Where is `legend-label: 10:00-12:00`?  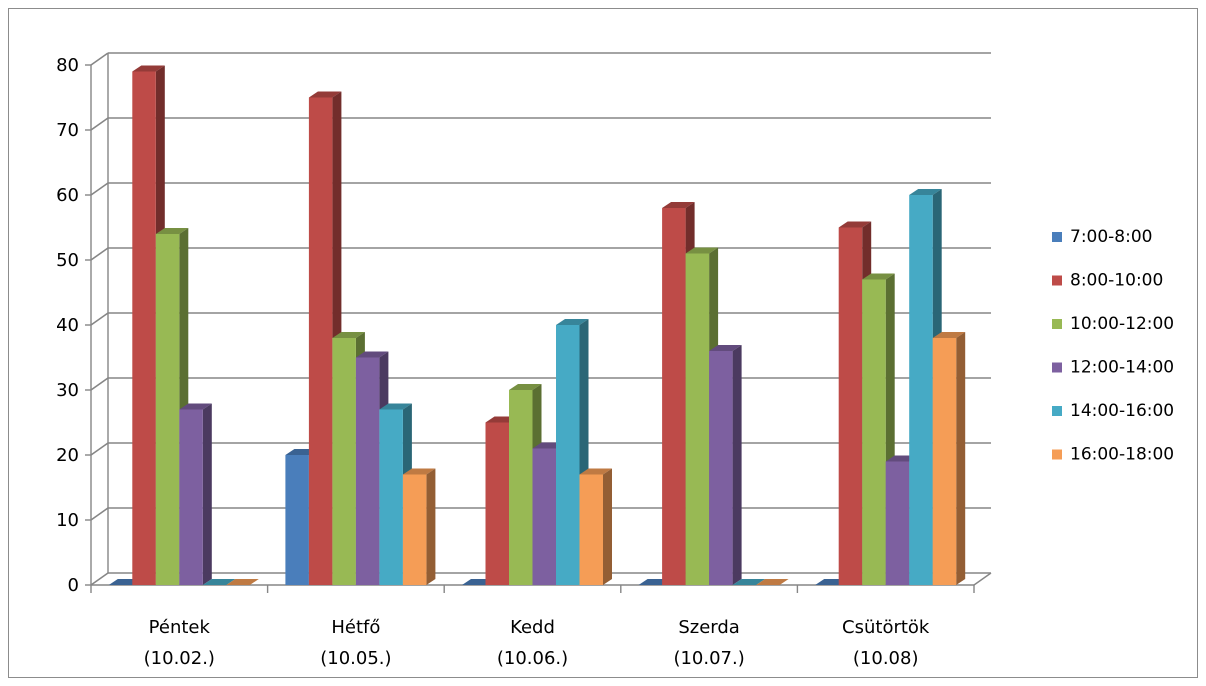
legend-label: 10:00-12:00 is located at coordinates (1122, 324).